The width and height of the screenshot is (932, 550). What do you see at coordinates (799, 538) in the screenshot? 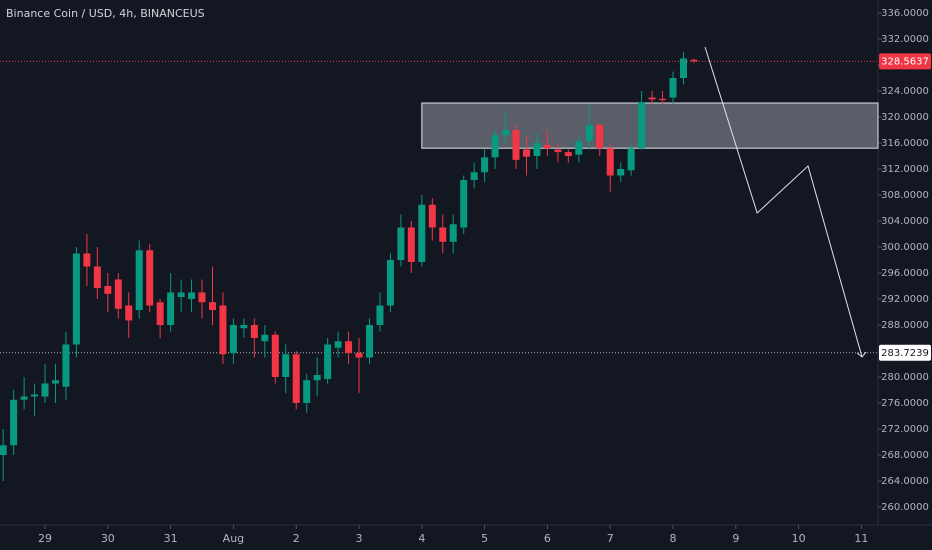
I see `x-tick-label: 10` at bounding box center [799, 538].